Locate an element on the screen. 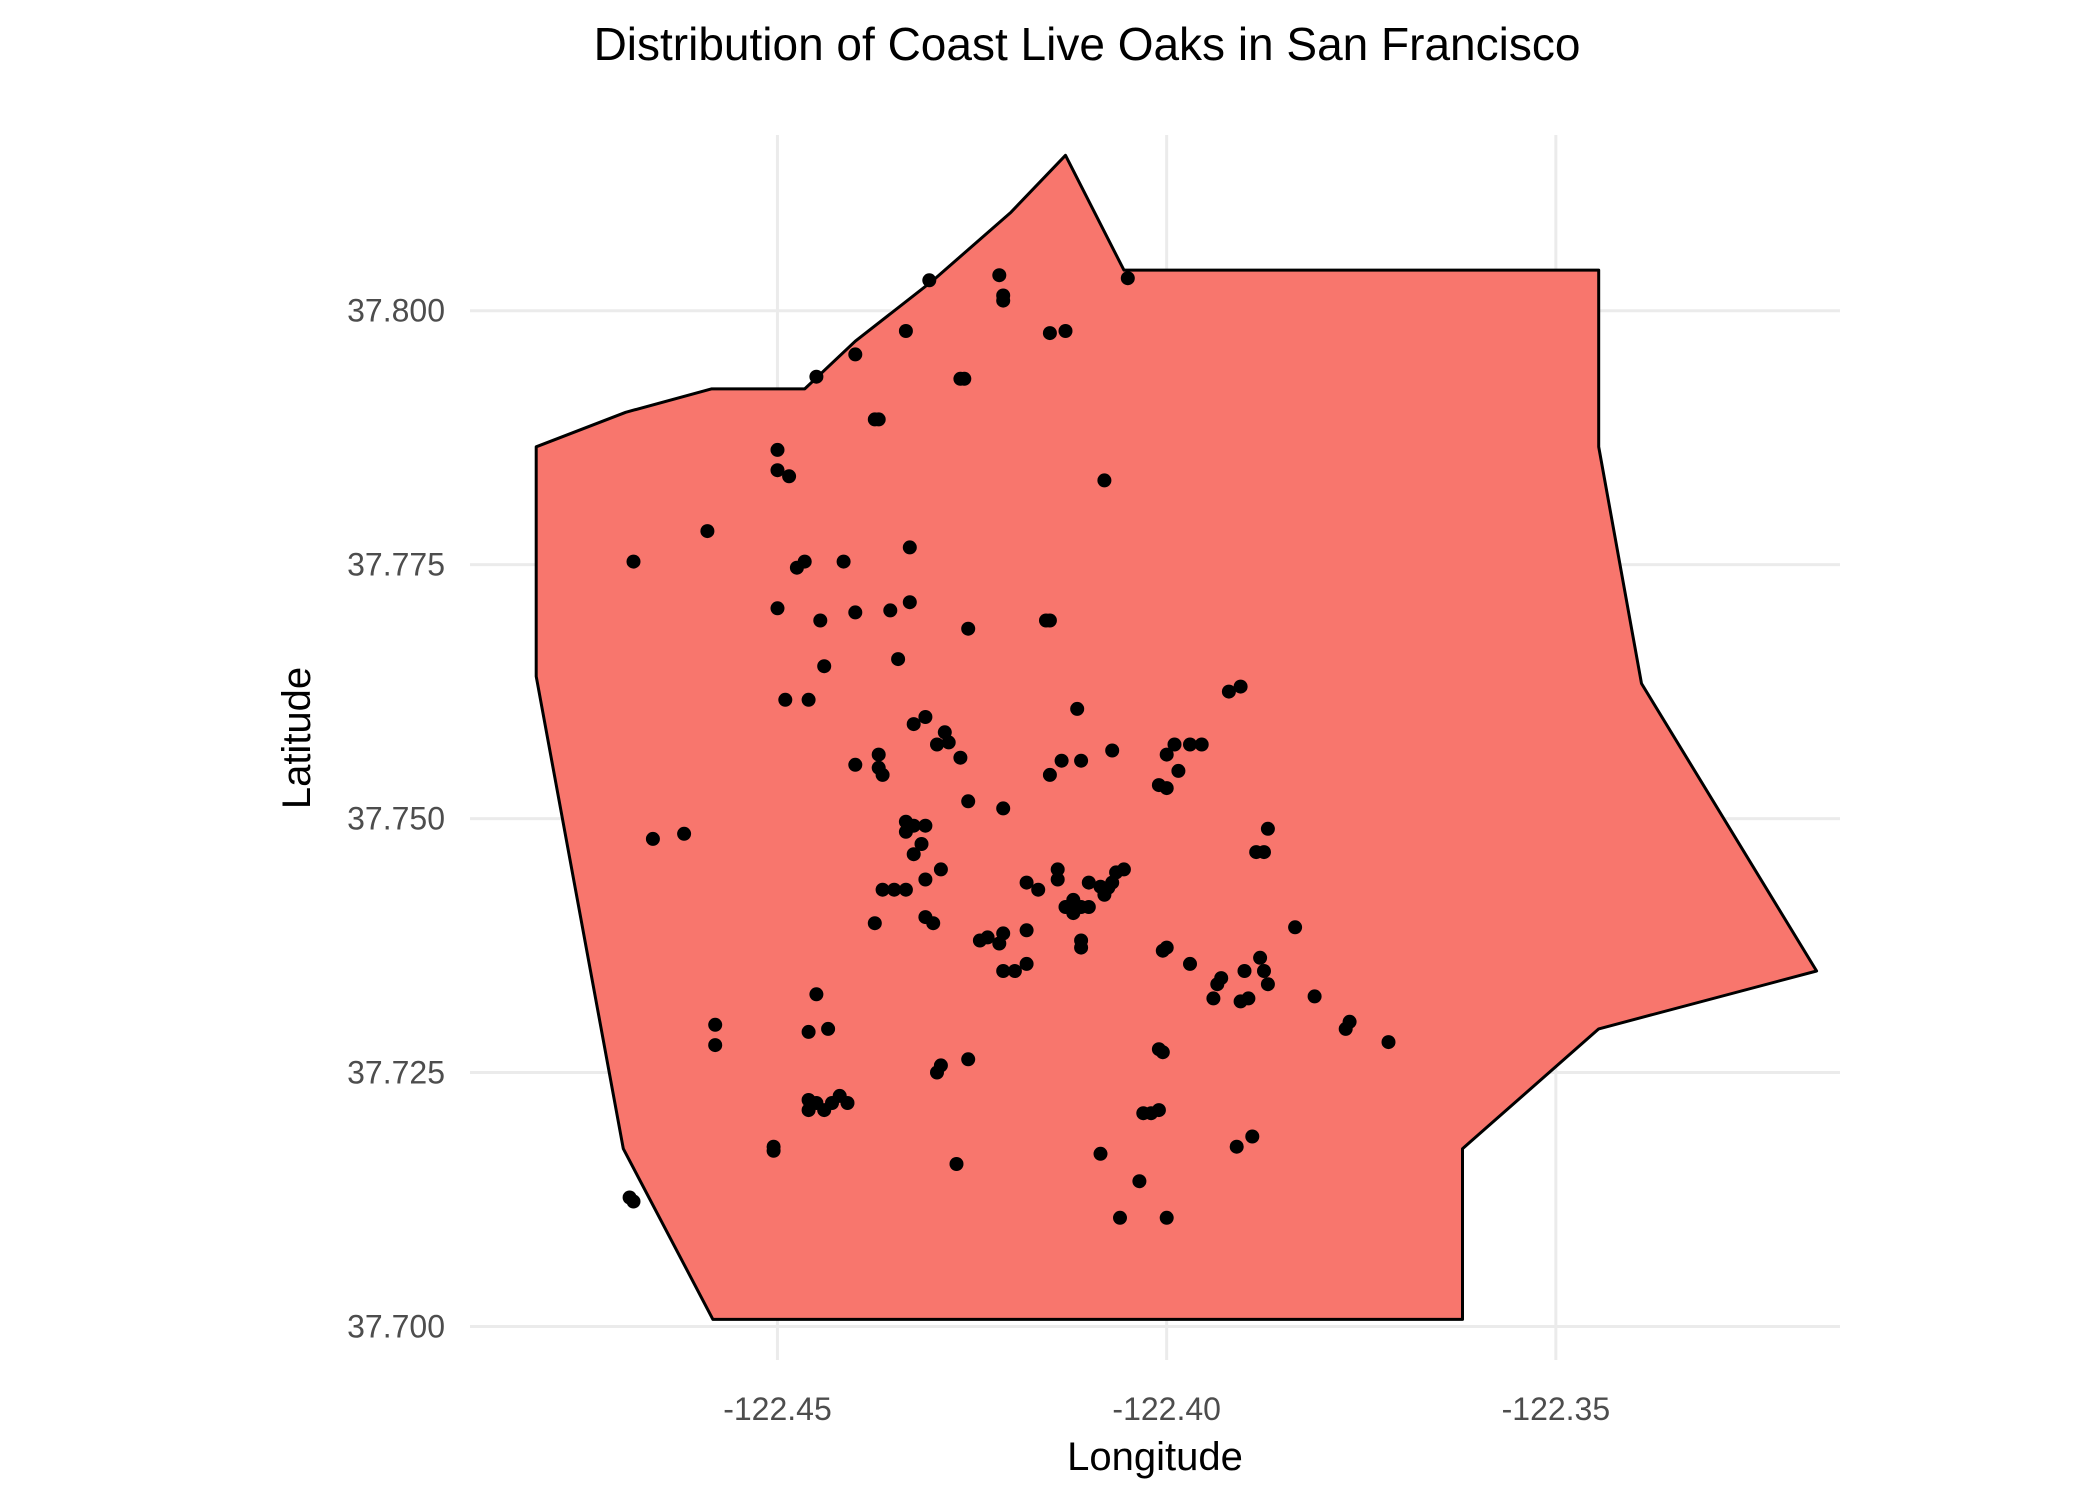 This screenshot has height=1499, width=2100. y-tick-label: 37.775 is located at coordinates (396, 565).